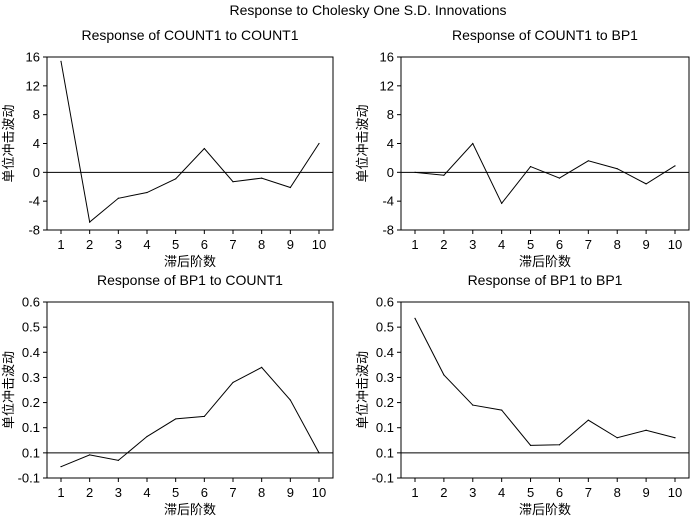  What do you see at coordinates (675, 492) in the screenshot?
I see `x-tick-label: 10` at bounding box center [675, 492].